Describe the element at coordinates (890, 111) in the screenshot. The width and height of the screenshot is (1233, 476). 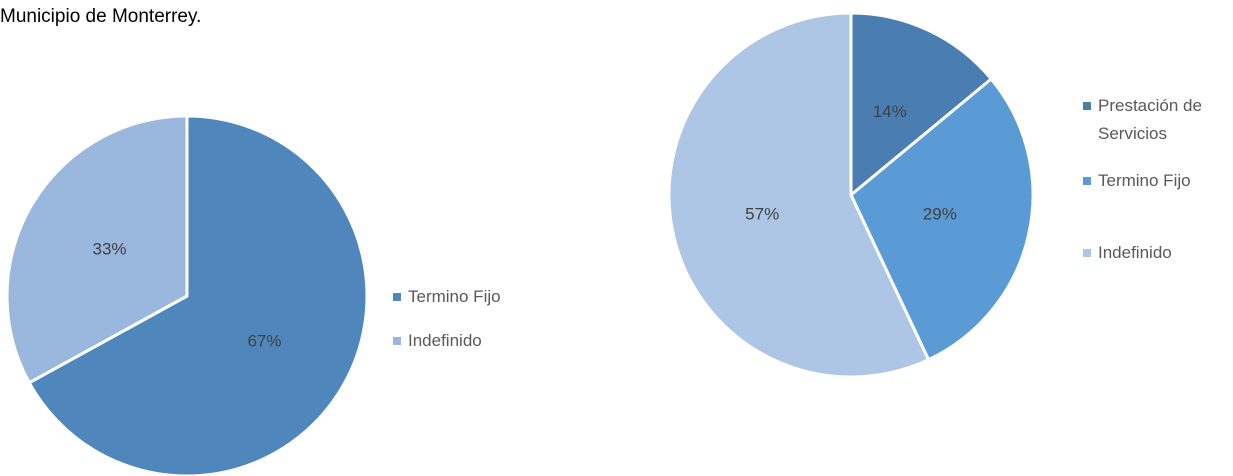
I see `data-label: 14%` at that location.